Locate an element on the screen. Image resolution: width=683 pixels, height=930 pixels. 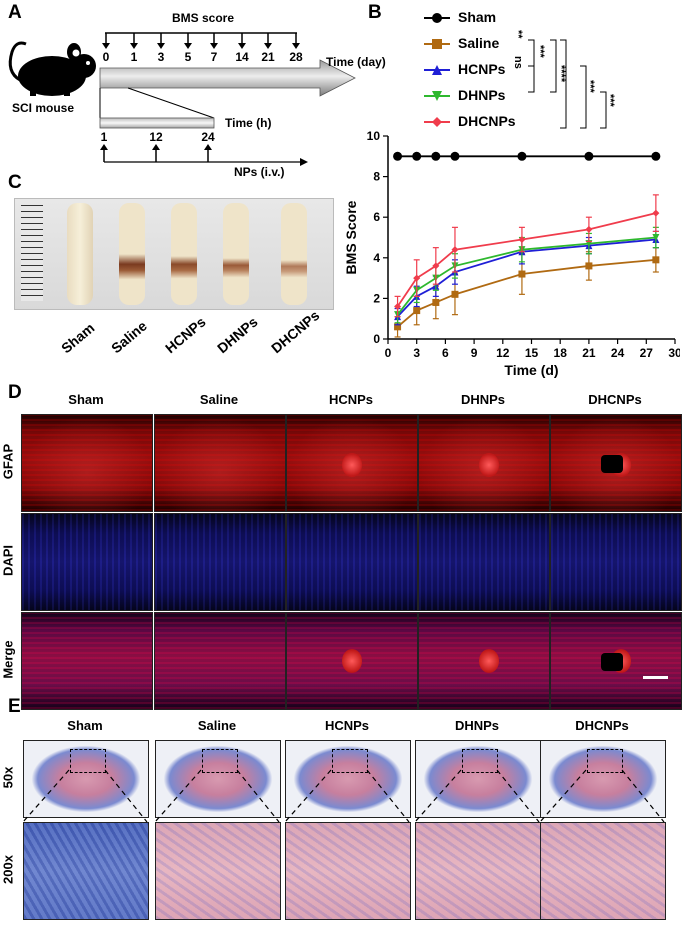
day-tick-label: 14 is located at coordinates (242, 57).